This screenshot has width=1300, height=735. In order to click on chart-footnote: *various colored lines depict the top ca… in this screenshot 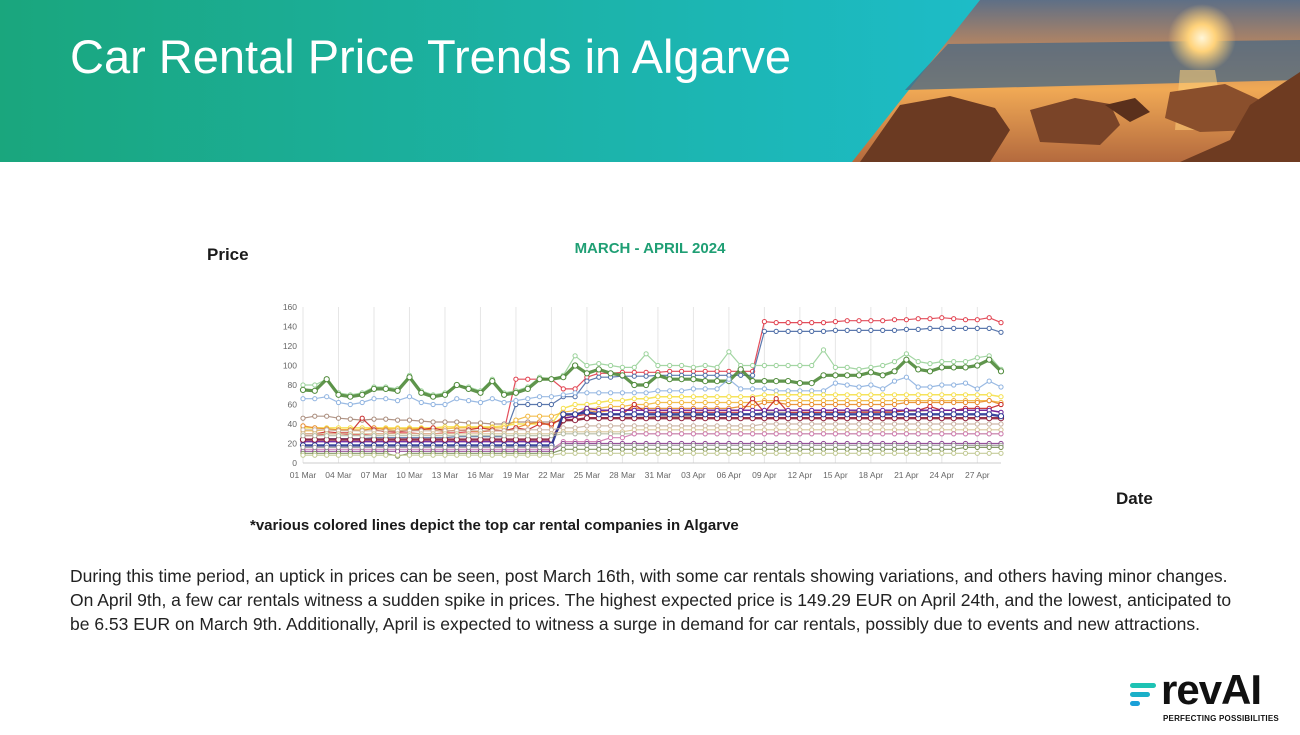, I will do `click(494, 525)`.